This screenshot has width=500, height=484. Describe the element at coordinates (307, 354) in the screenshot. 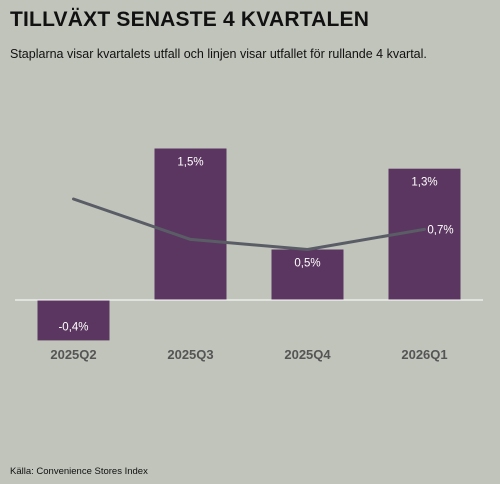

I see `x-tick-2025q4: 2025Q4` at that location.